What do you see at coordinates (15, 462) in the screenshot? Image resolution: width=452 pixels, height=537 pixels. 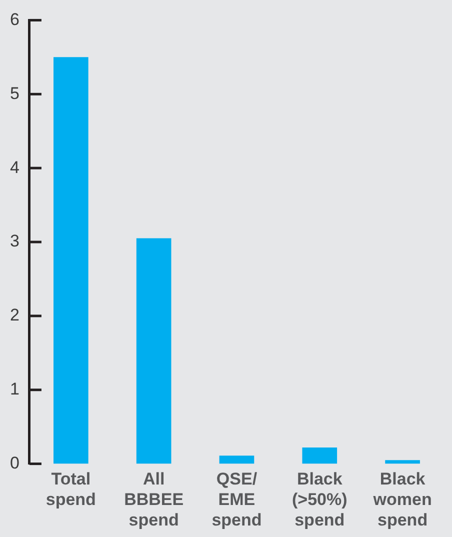 I see `y-tick-label: 0` at bounding box center [15, 462].